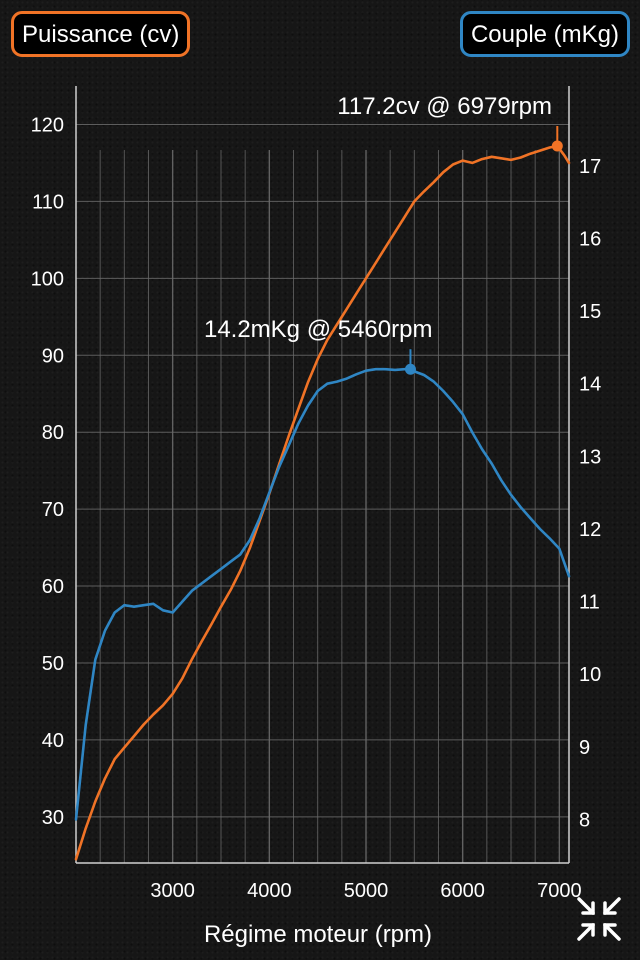 This screenshot has width=640, height=960. I want to click on y-left-tick-label: 40, so click(53, 741).